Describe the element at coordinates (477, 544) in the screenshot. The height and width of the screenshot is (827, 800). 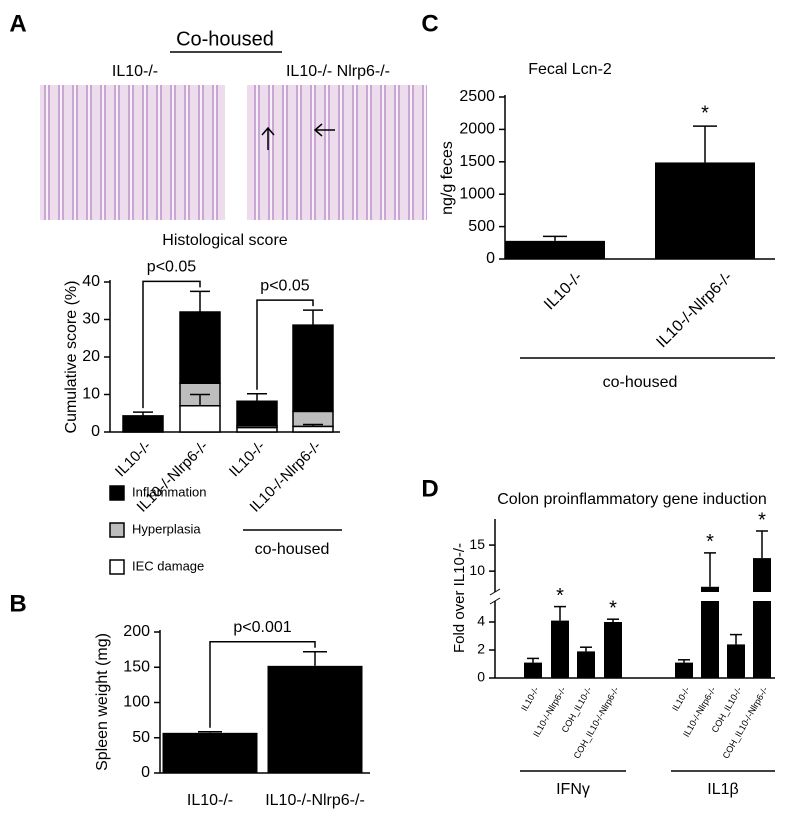
I see `y-tick-label: 15` at that location.